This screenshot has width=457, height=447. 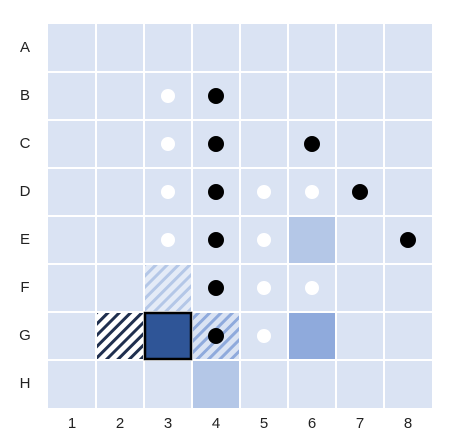 I want to click on row-label: B, so click(x=25, y=95).